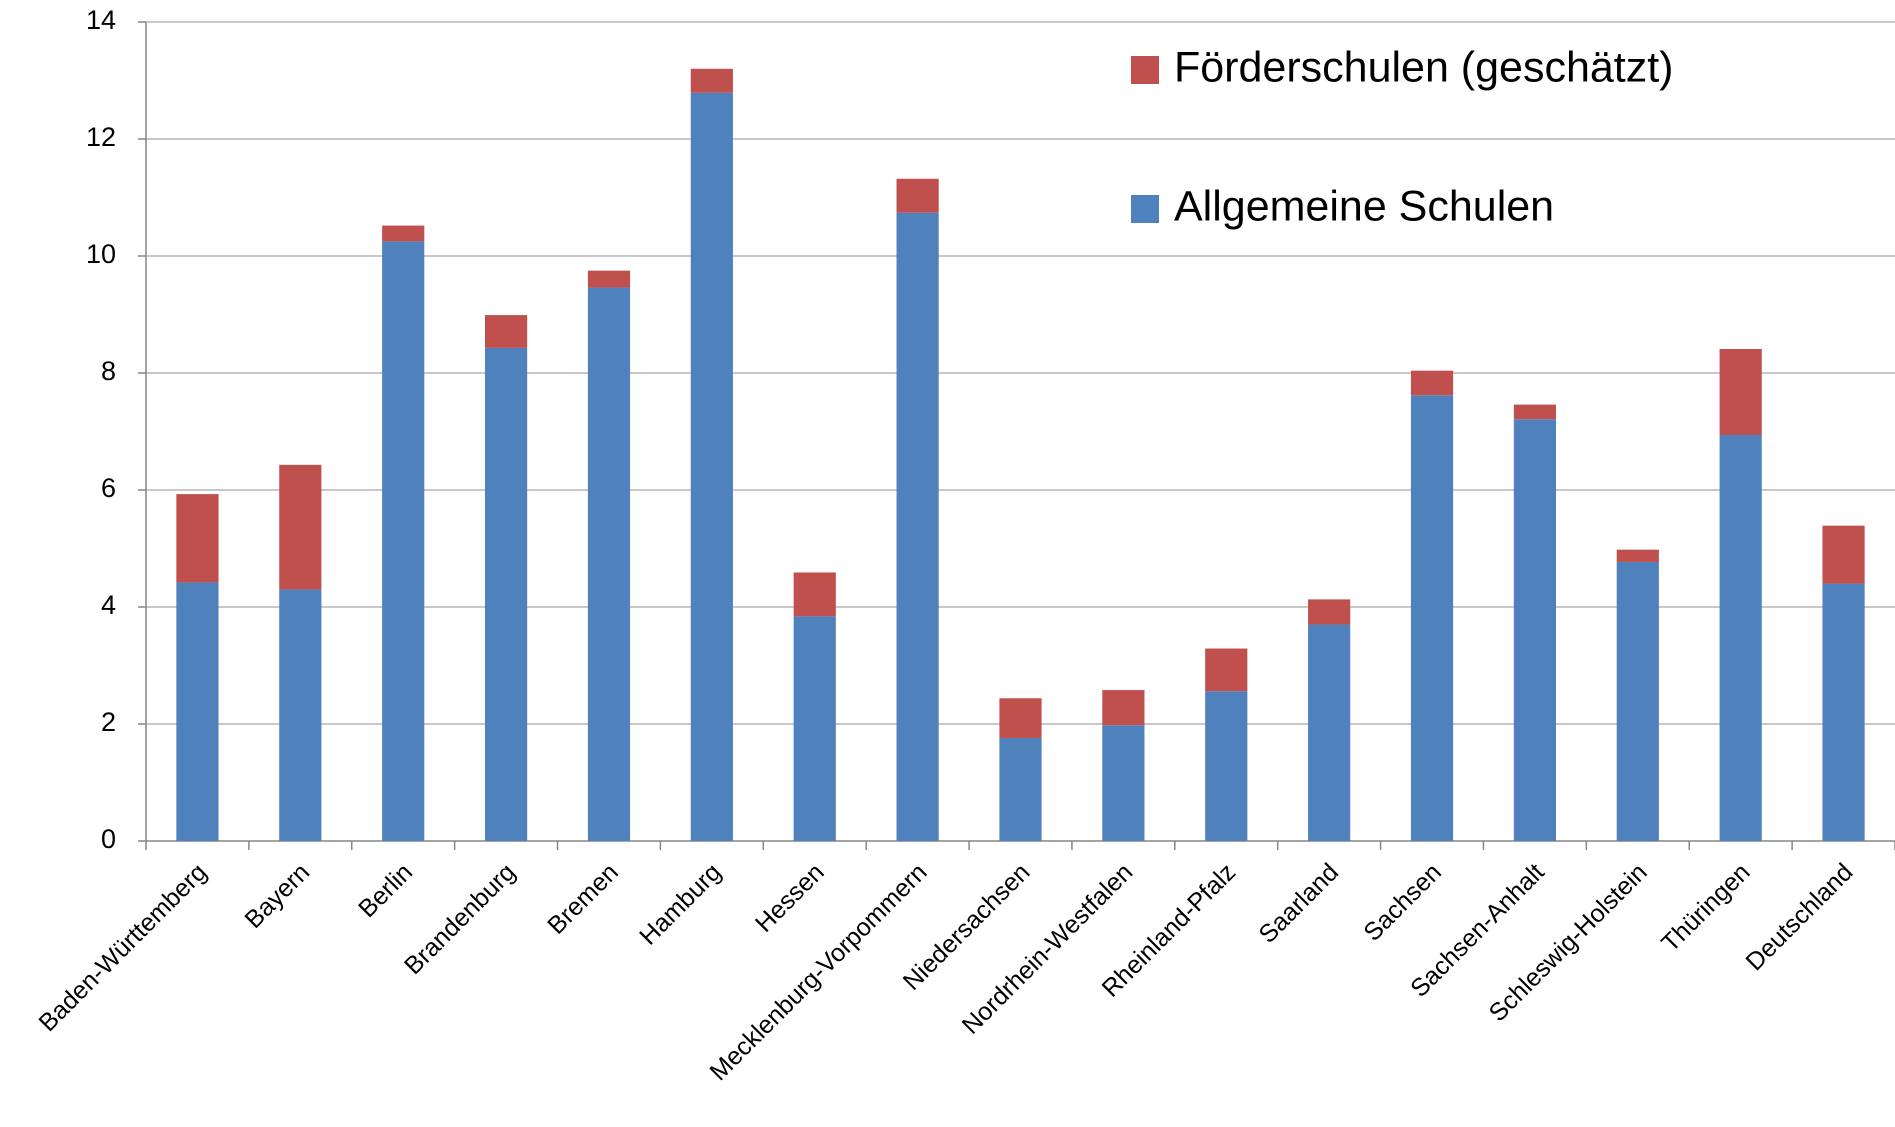 This screenshot has height=1127, width=1895. What do you see at coordinates (1705, 907) in the screenshot?
I see `x-tick-label: Thüringen` at bounding box center [1705, 907].